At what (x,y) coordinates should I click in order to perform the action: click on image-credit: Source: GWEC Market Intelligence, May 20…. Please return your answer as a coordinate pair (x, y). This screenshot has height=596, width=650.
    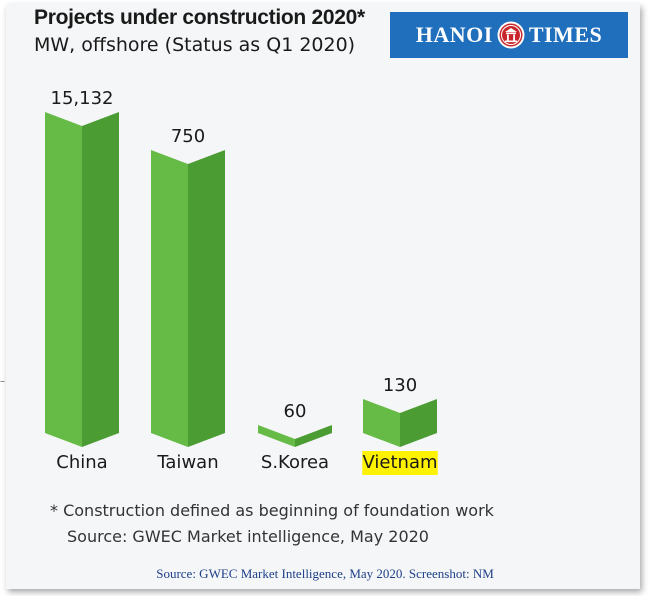
    Looking at the image, I should click on (325, 573).